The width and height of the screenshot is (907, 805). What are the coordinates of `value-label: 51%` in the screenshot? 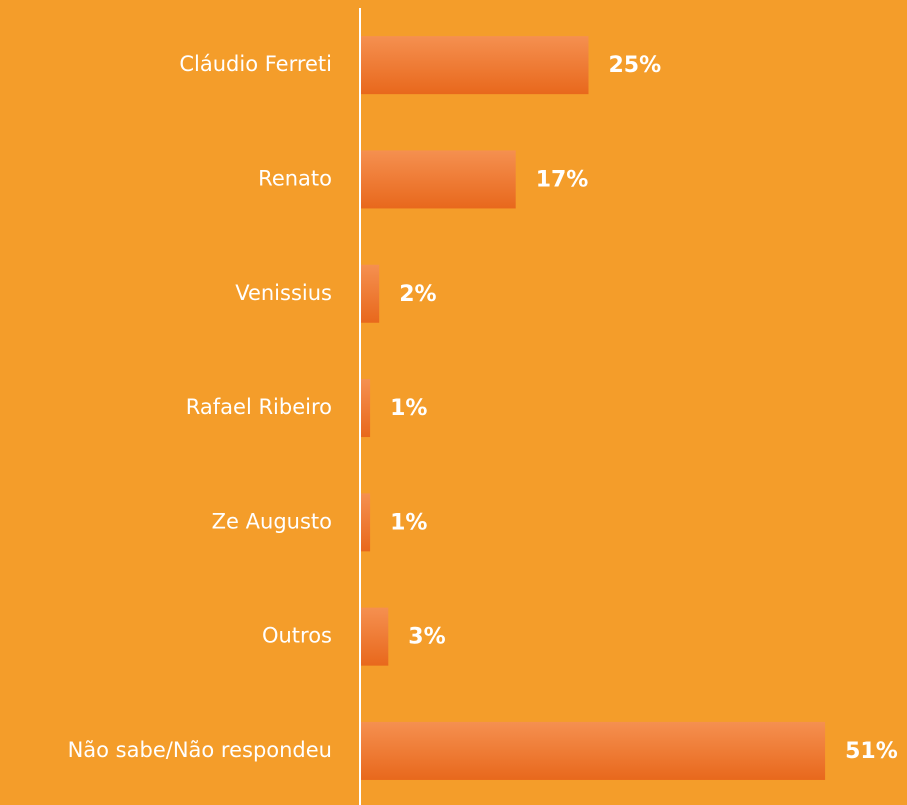 It's located at (871, 751).